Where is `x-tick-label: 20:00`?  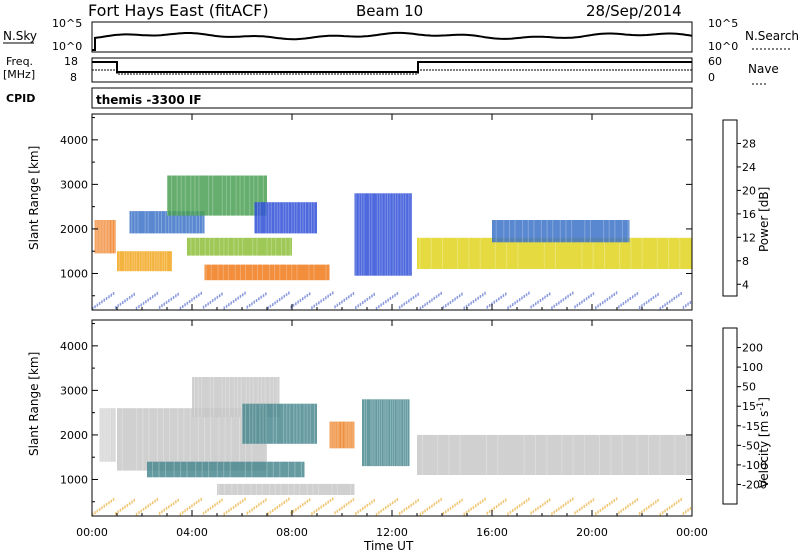 x-tick-label: 20:00 is located at coordinates (592, 532).